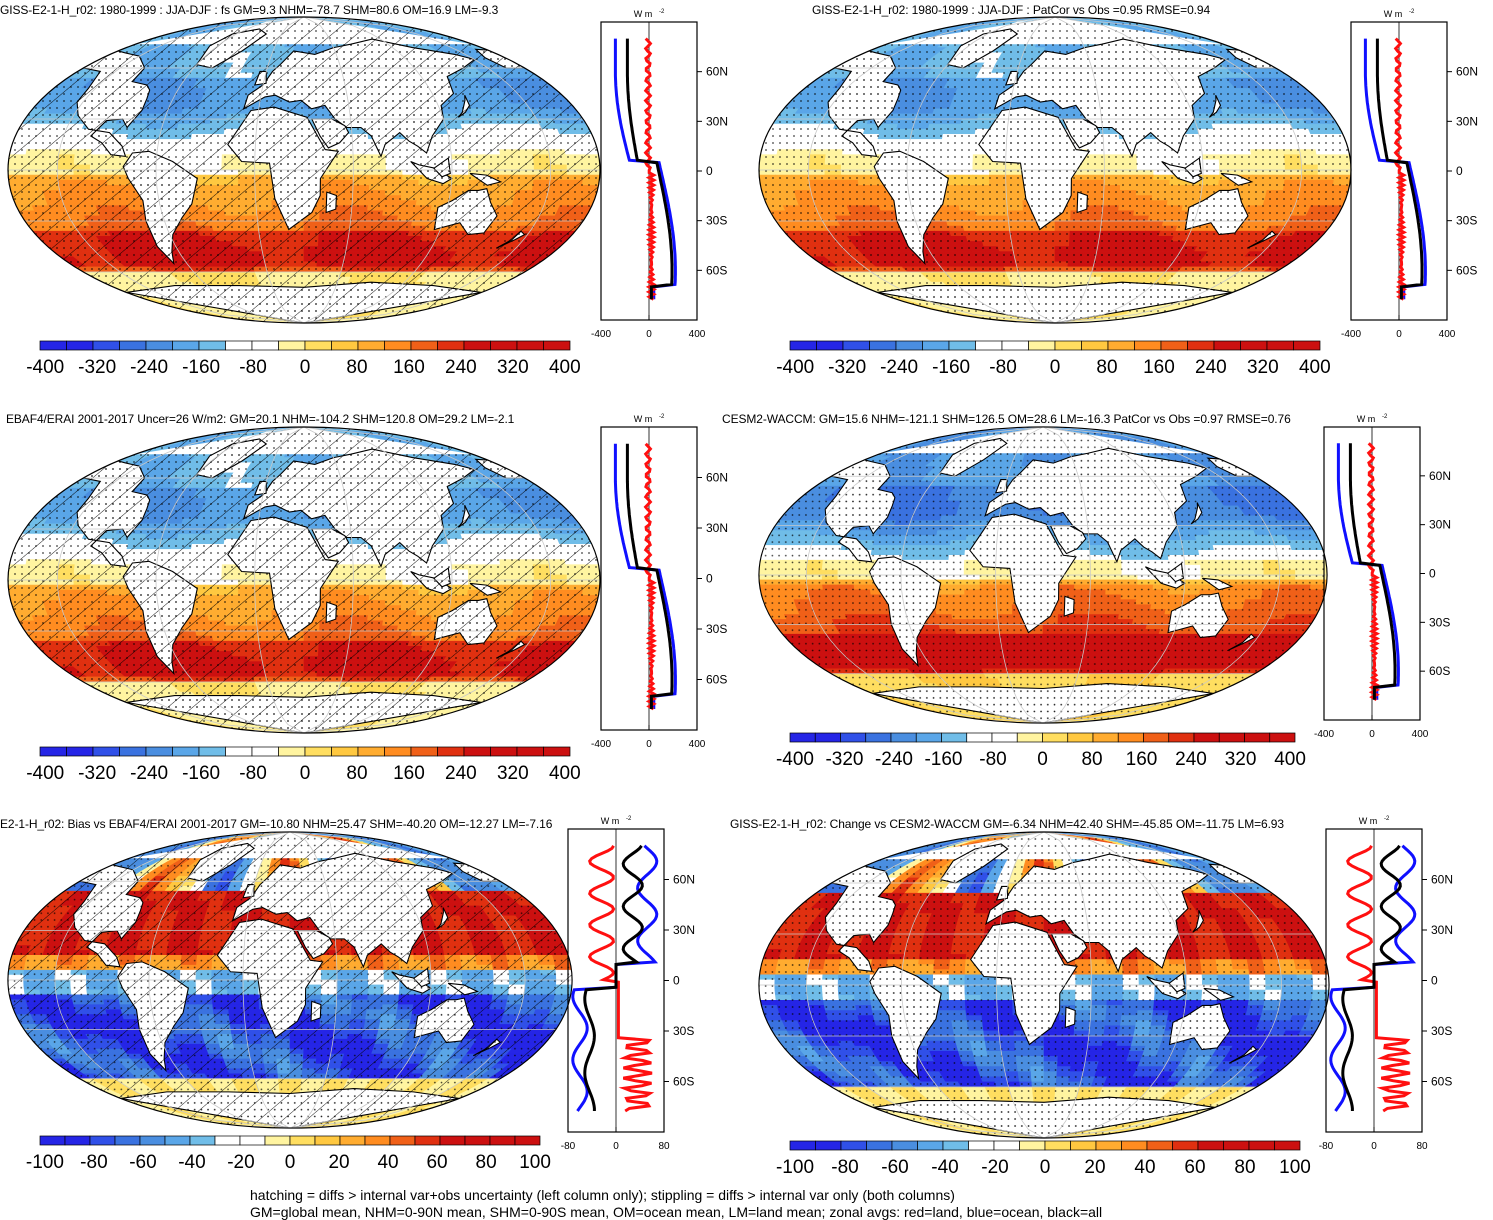 This screenshot has width=1493, height=1220. Describe the element at coordinates (252, 367) in the screenshot. I see `colorbar-label: -80` at that location.